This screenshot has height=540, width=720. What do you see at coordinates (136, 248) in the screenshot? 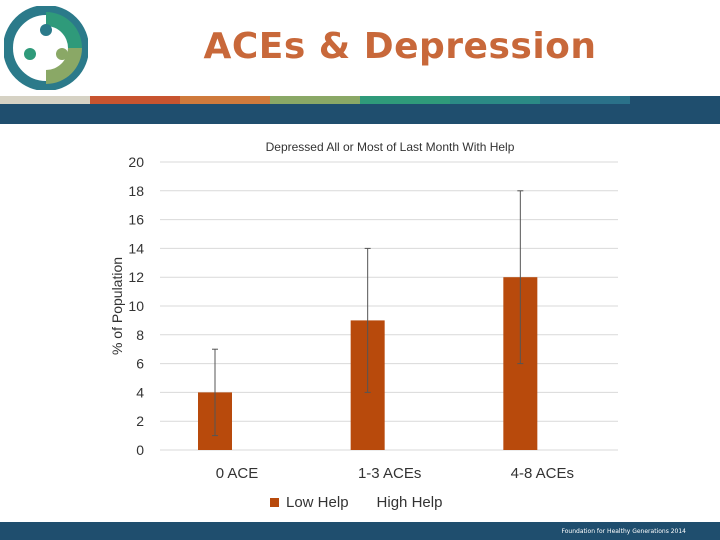
I see `y-tick-label: 14` at bounding box center [136, 248].